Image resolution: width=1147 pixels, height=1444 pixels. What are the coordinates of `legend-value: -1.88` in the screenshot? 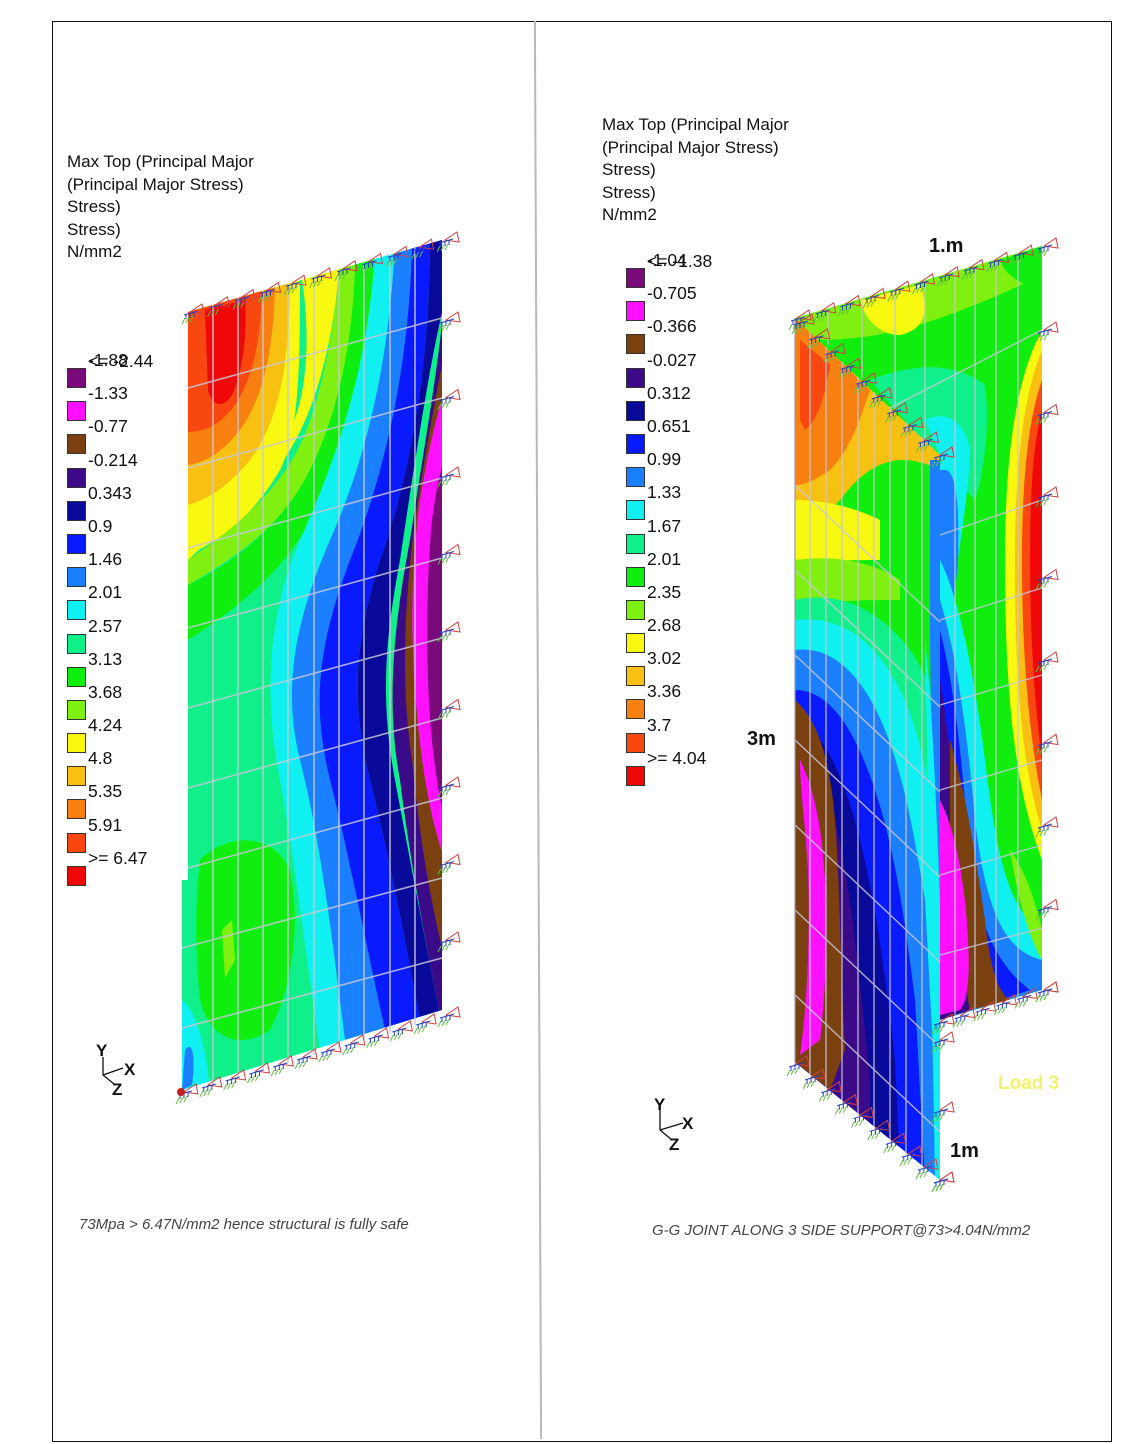 It's located at (108, 360).